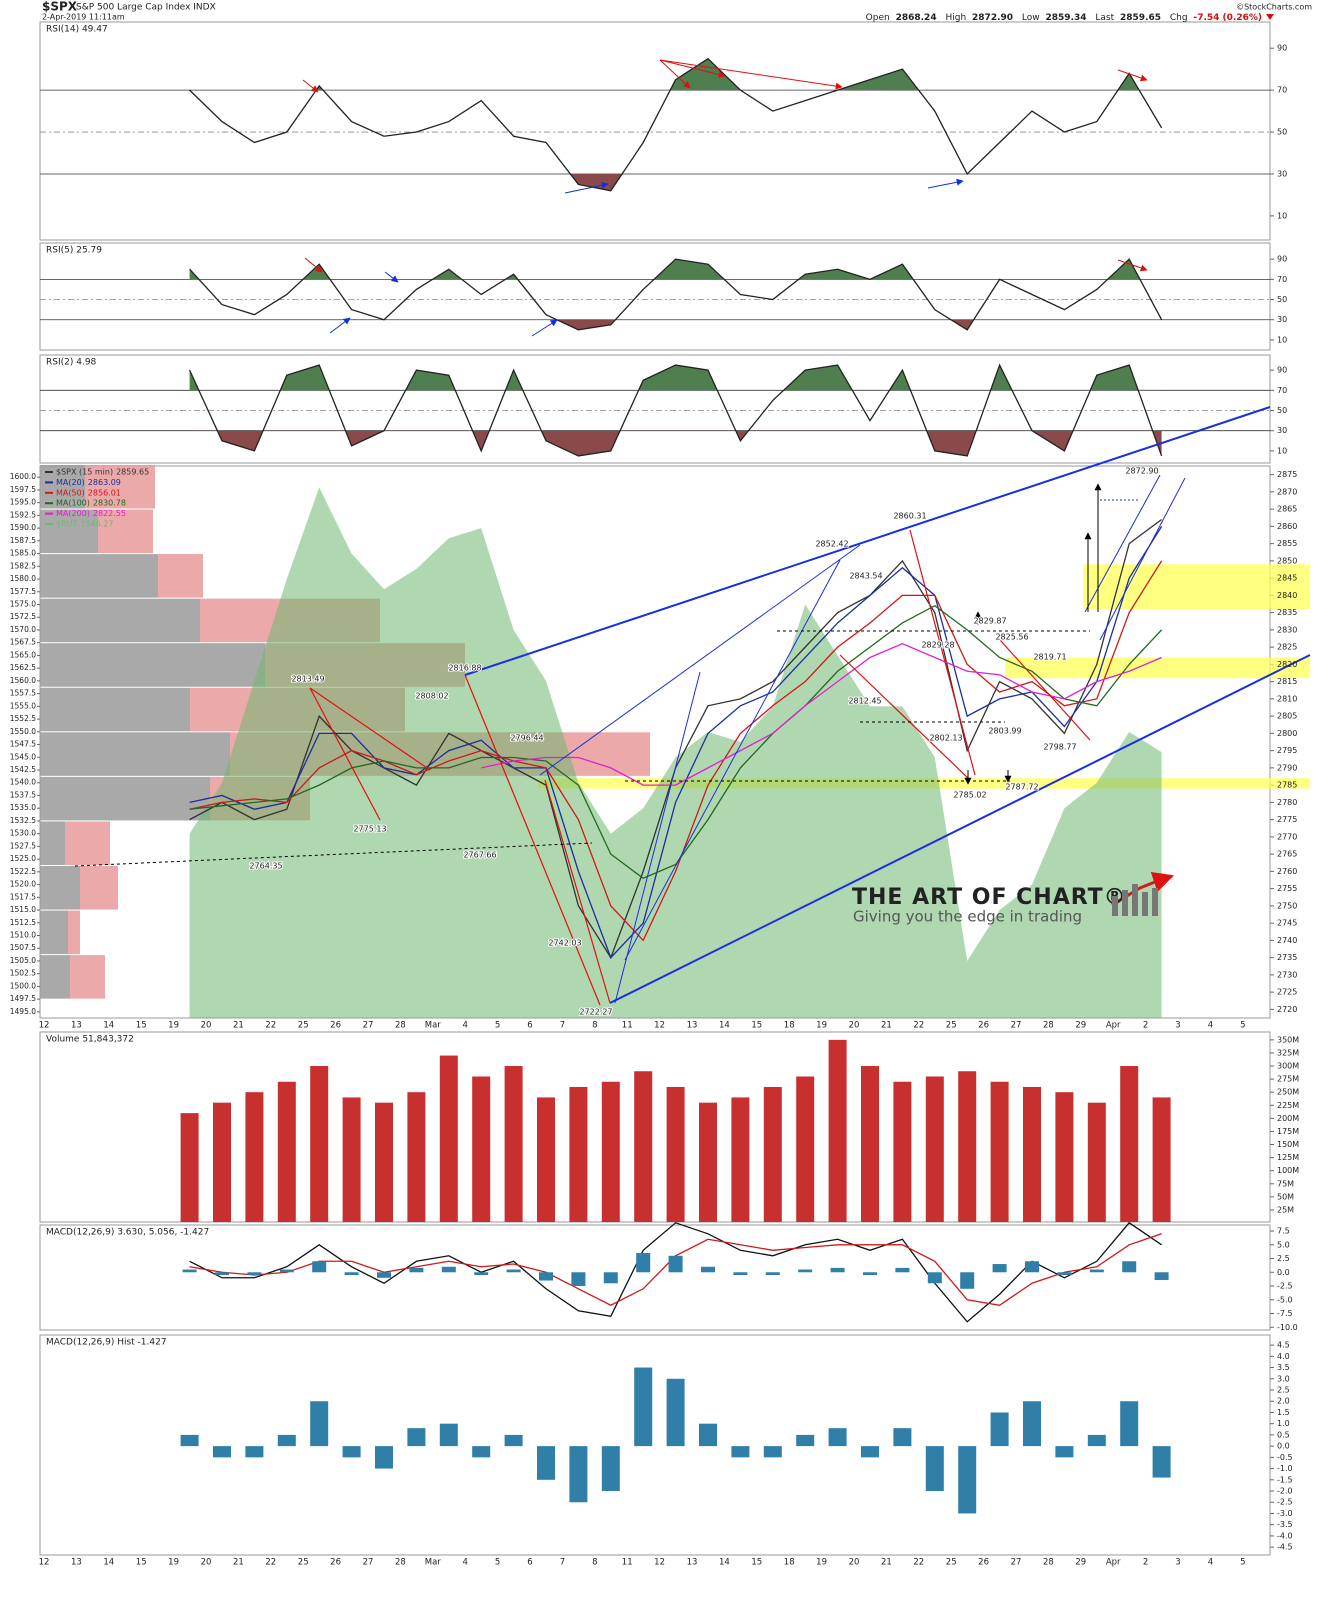 This screenshot has width=1338, height=1604. Describe the element at coordinates (1287, 578) in the screenshot. I see `y-tick-label: 2845` at that location.